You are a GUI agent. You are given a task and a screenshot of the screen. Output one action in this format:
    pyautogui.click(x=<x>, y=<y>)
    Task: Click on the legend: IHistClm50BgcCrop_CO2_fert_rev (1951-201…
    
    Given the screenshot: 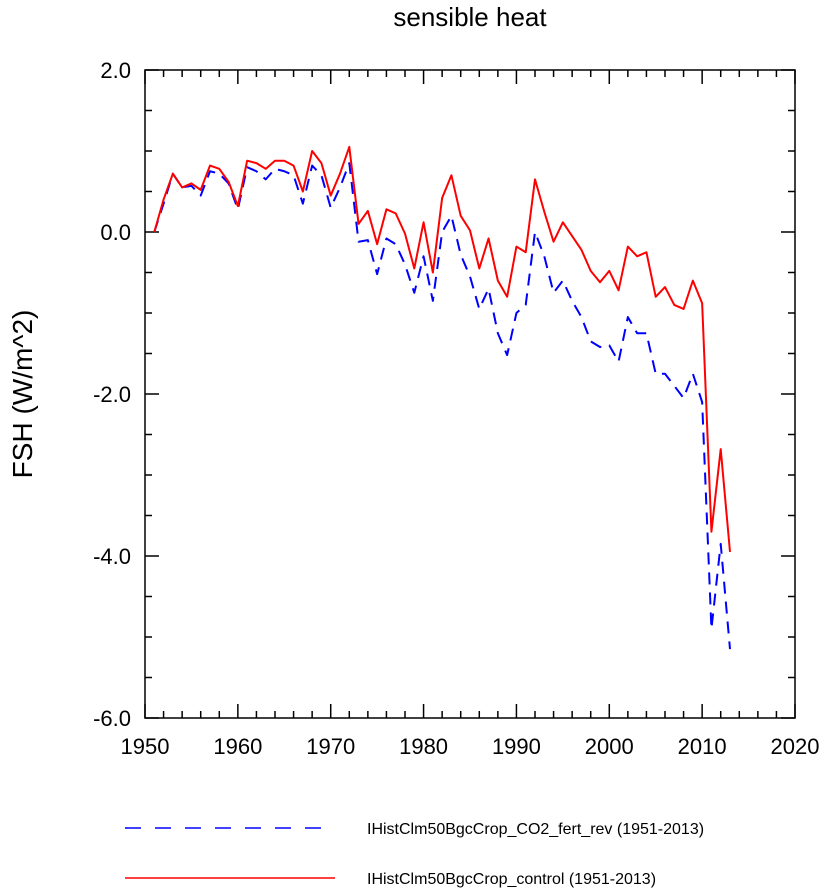 What is the action you would take?
    pyautogui.click(x=414, y=854)
    